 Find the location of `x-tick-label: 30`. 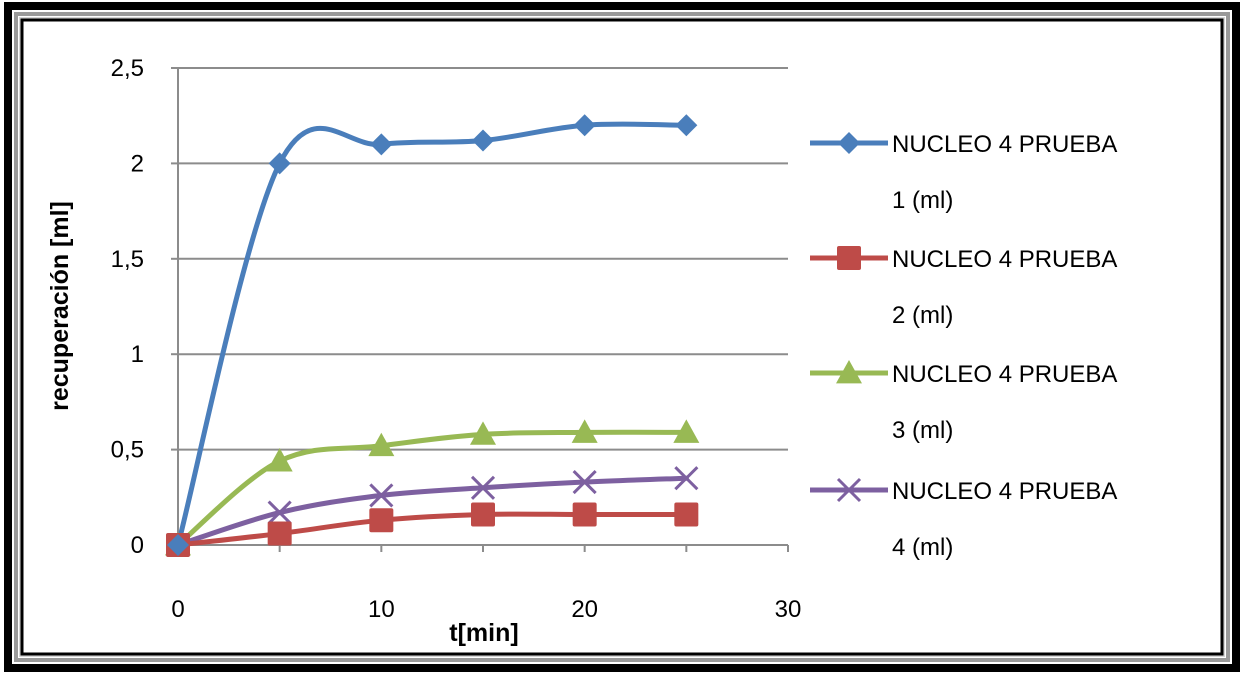

x-tick-label: 30 is located at coordinates (788, 609).